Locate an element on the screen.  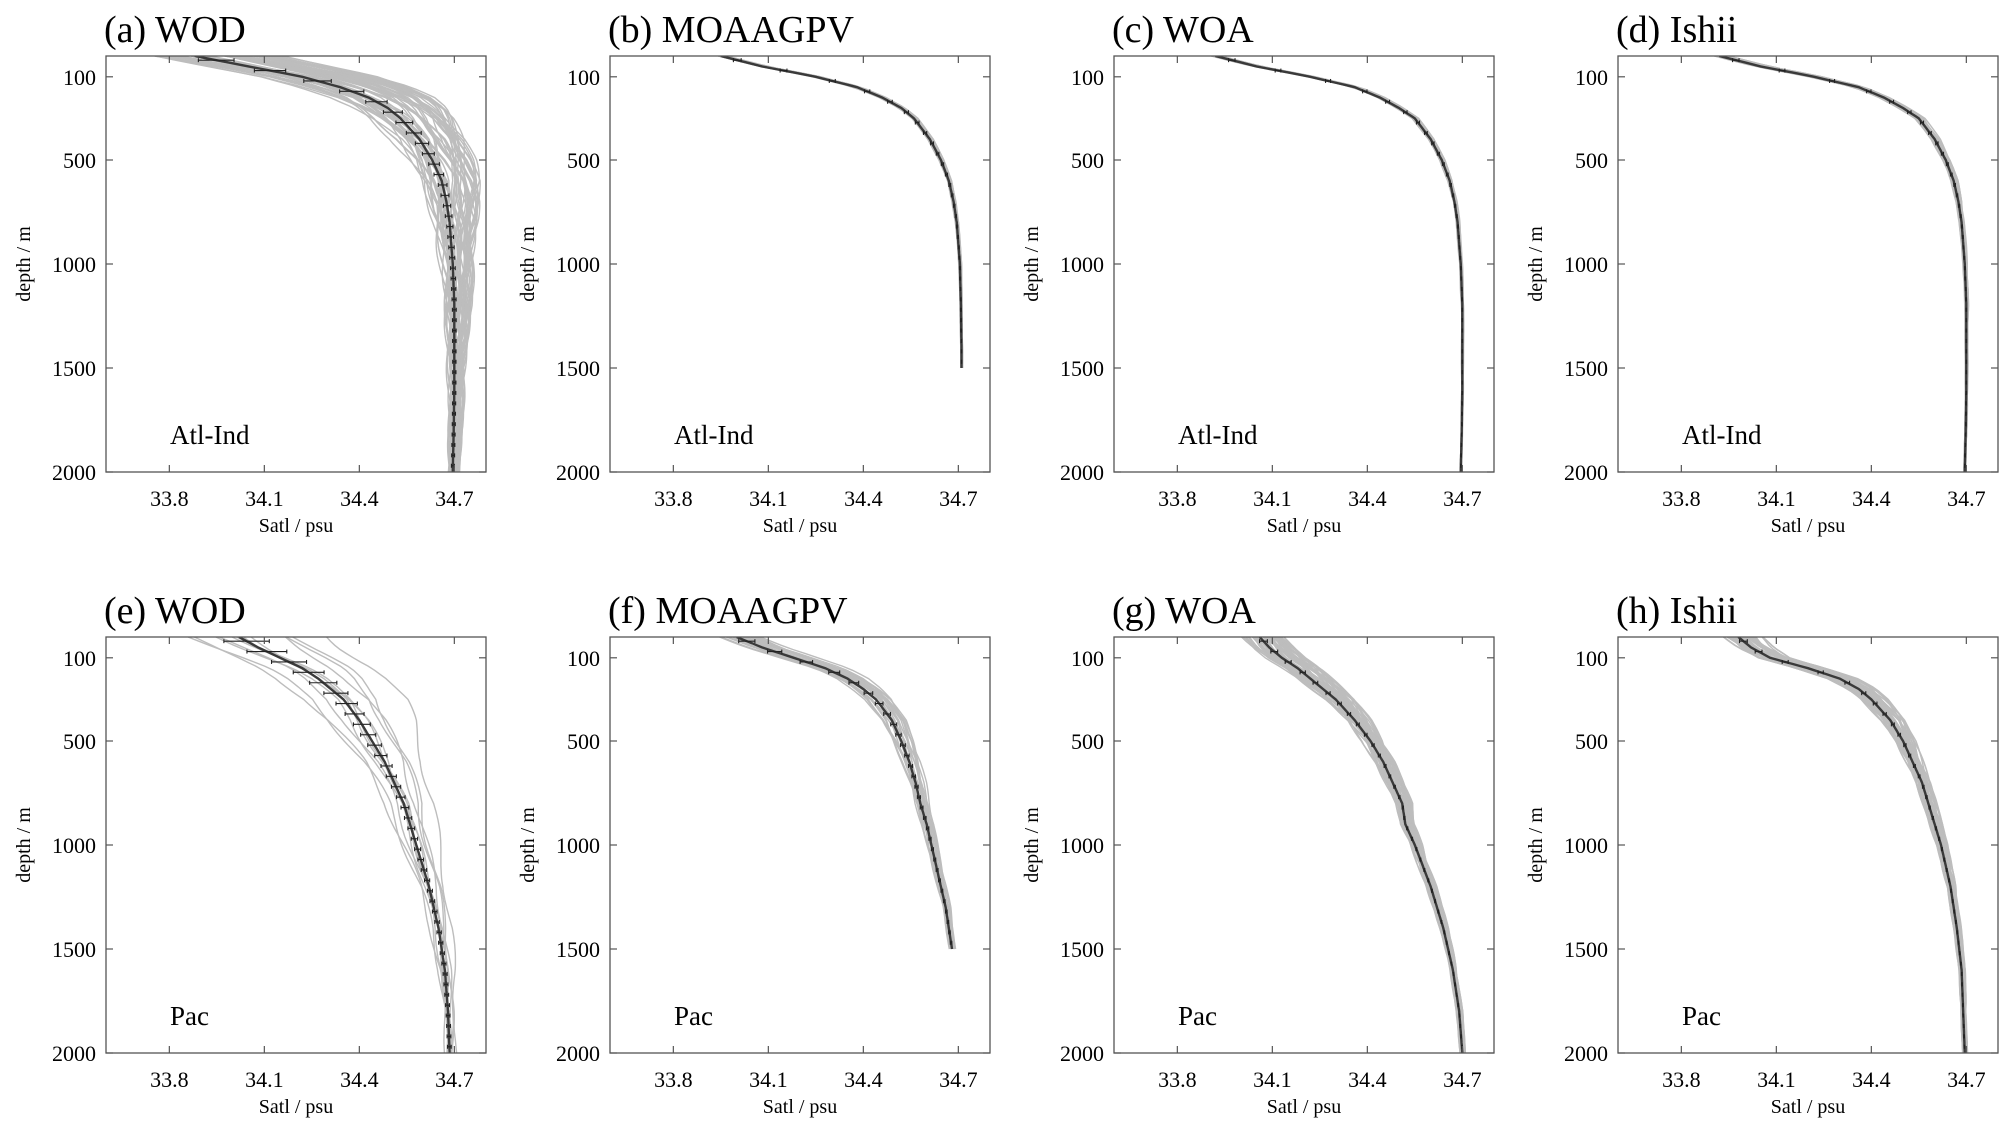
ensemble-profiles-h is located at coordinates (1845, 845).